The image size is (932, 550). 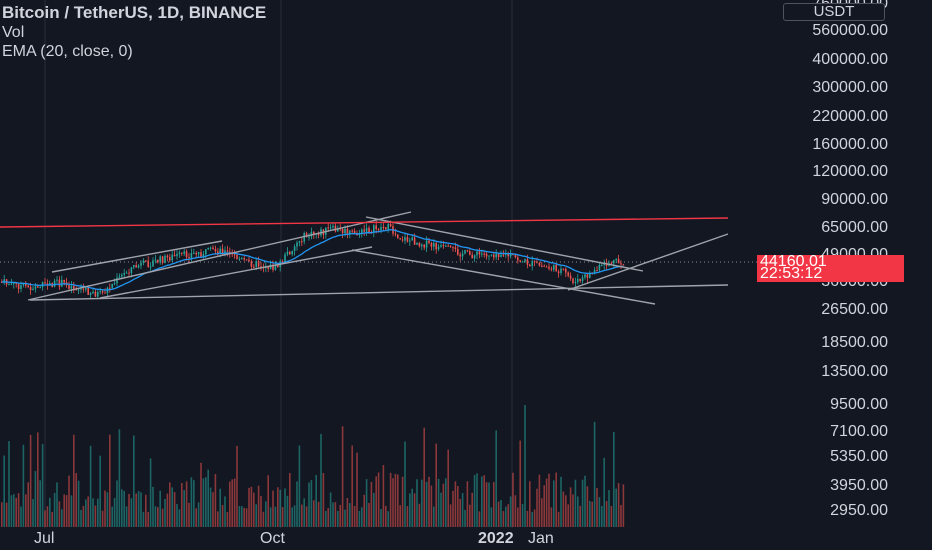 I want to click on indicator-vol: Vol, so click(x=13, y=32).